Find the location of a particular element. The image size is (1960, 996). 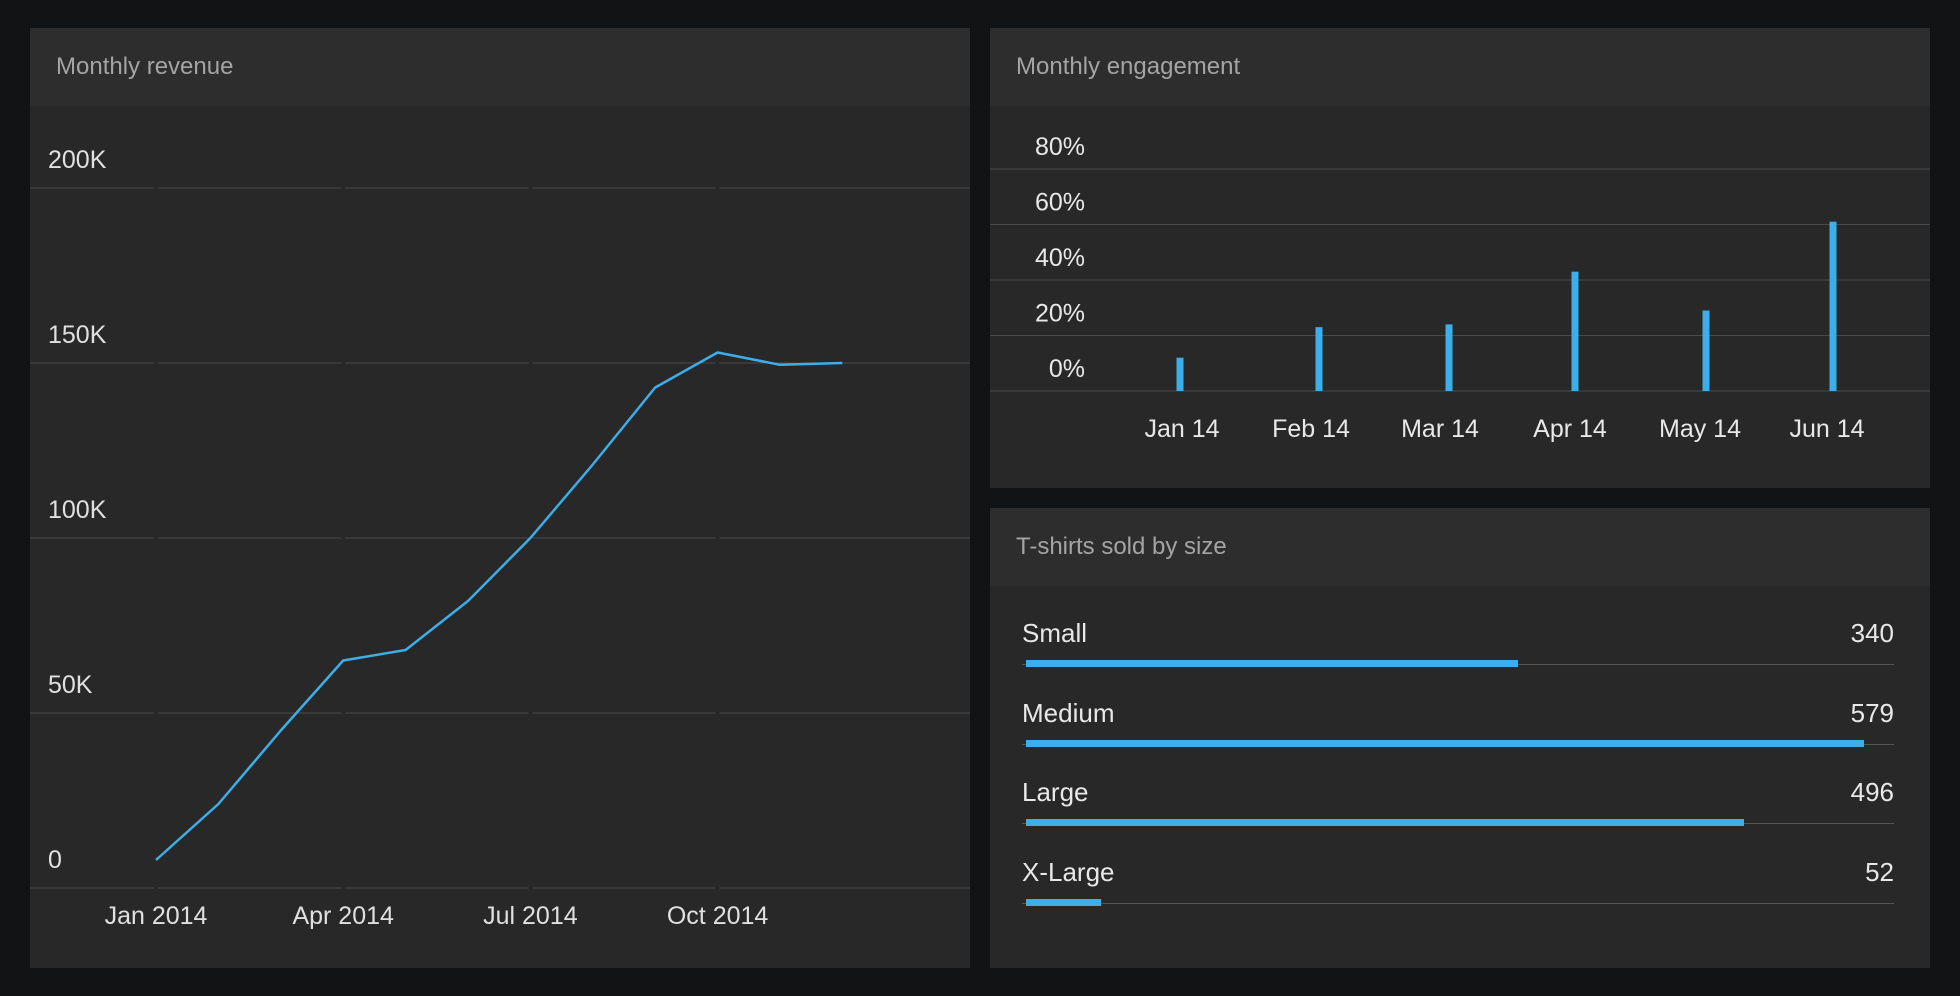

y-tick-label: 50K is located at coordinates (70, 685).